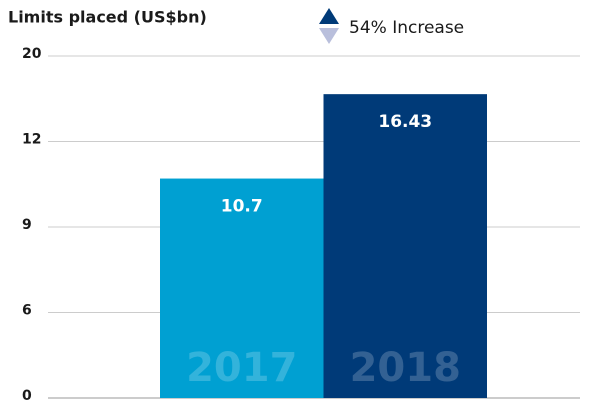  I want to click on x-tick-label: 2017, so click(241, 368).